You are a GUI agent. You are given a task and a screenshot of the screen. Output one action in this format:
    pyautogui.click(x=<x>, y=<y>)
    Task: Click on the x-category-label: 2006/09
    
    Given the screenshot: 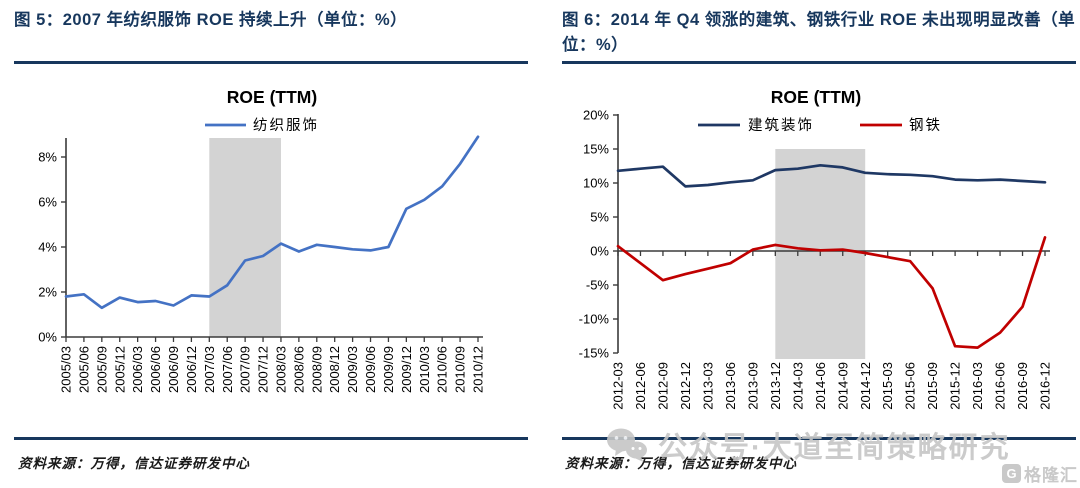 What is the action you would take?
    pyautogui.click(x=173, y=369)
    